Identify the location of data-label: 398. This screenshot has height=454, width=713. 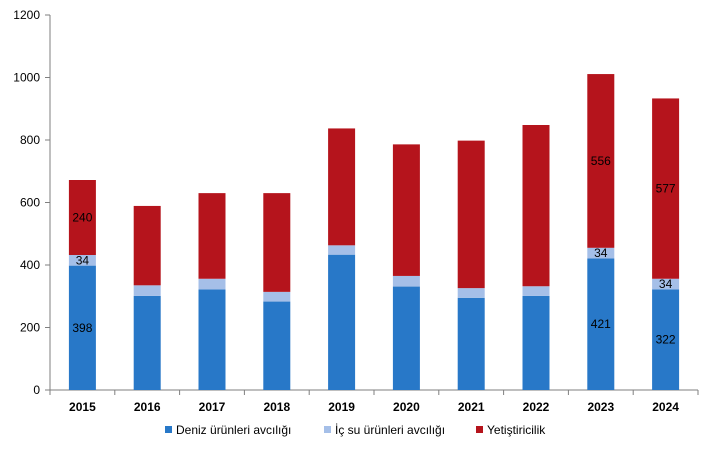
(82, 328).